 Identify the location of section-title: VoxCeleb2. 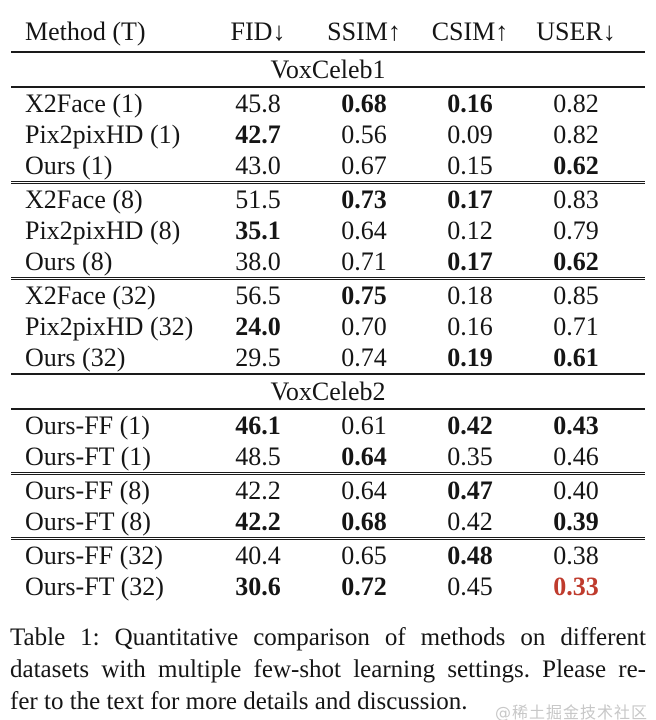
(328, 391).